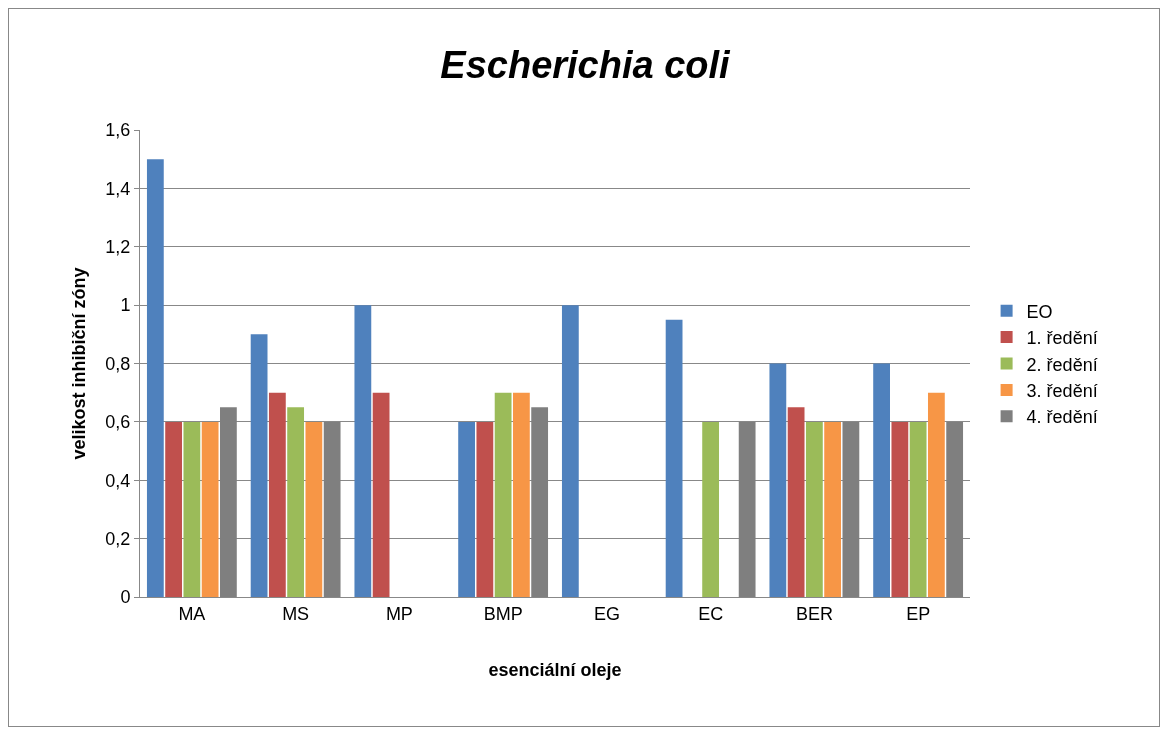  What do you see at coordinates (118, 130) in the screenshot?
I see `y-tick-label: 1,6` at bounding box center [118, 130].